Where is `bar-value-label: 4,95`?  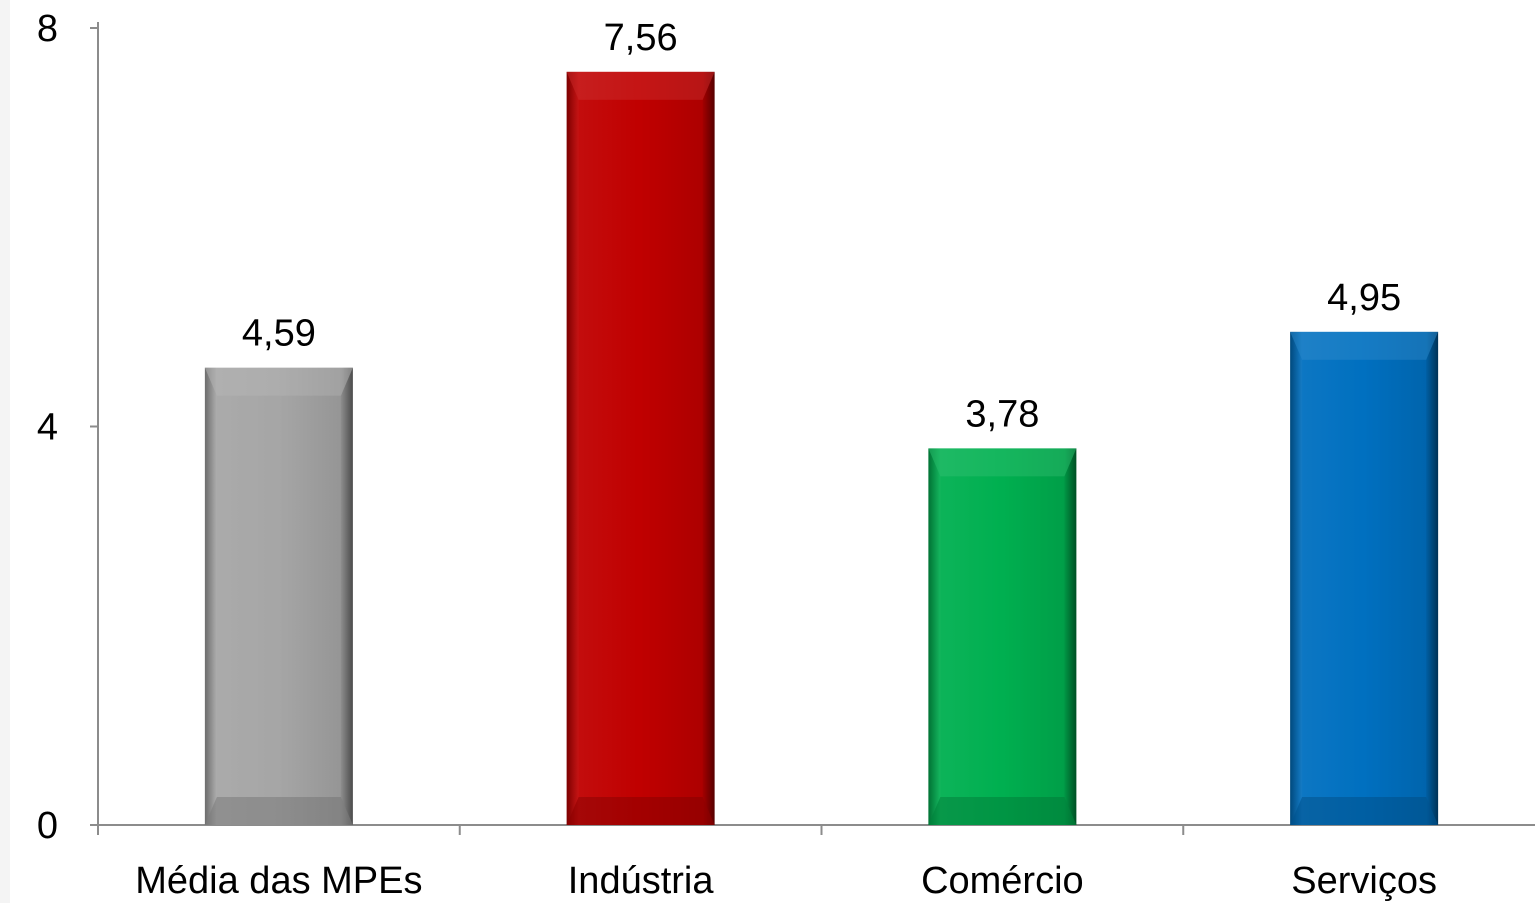 bar-value-label: 4,95 is located at coordinates (1364, 298).